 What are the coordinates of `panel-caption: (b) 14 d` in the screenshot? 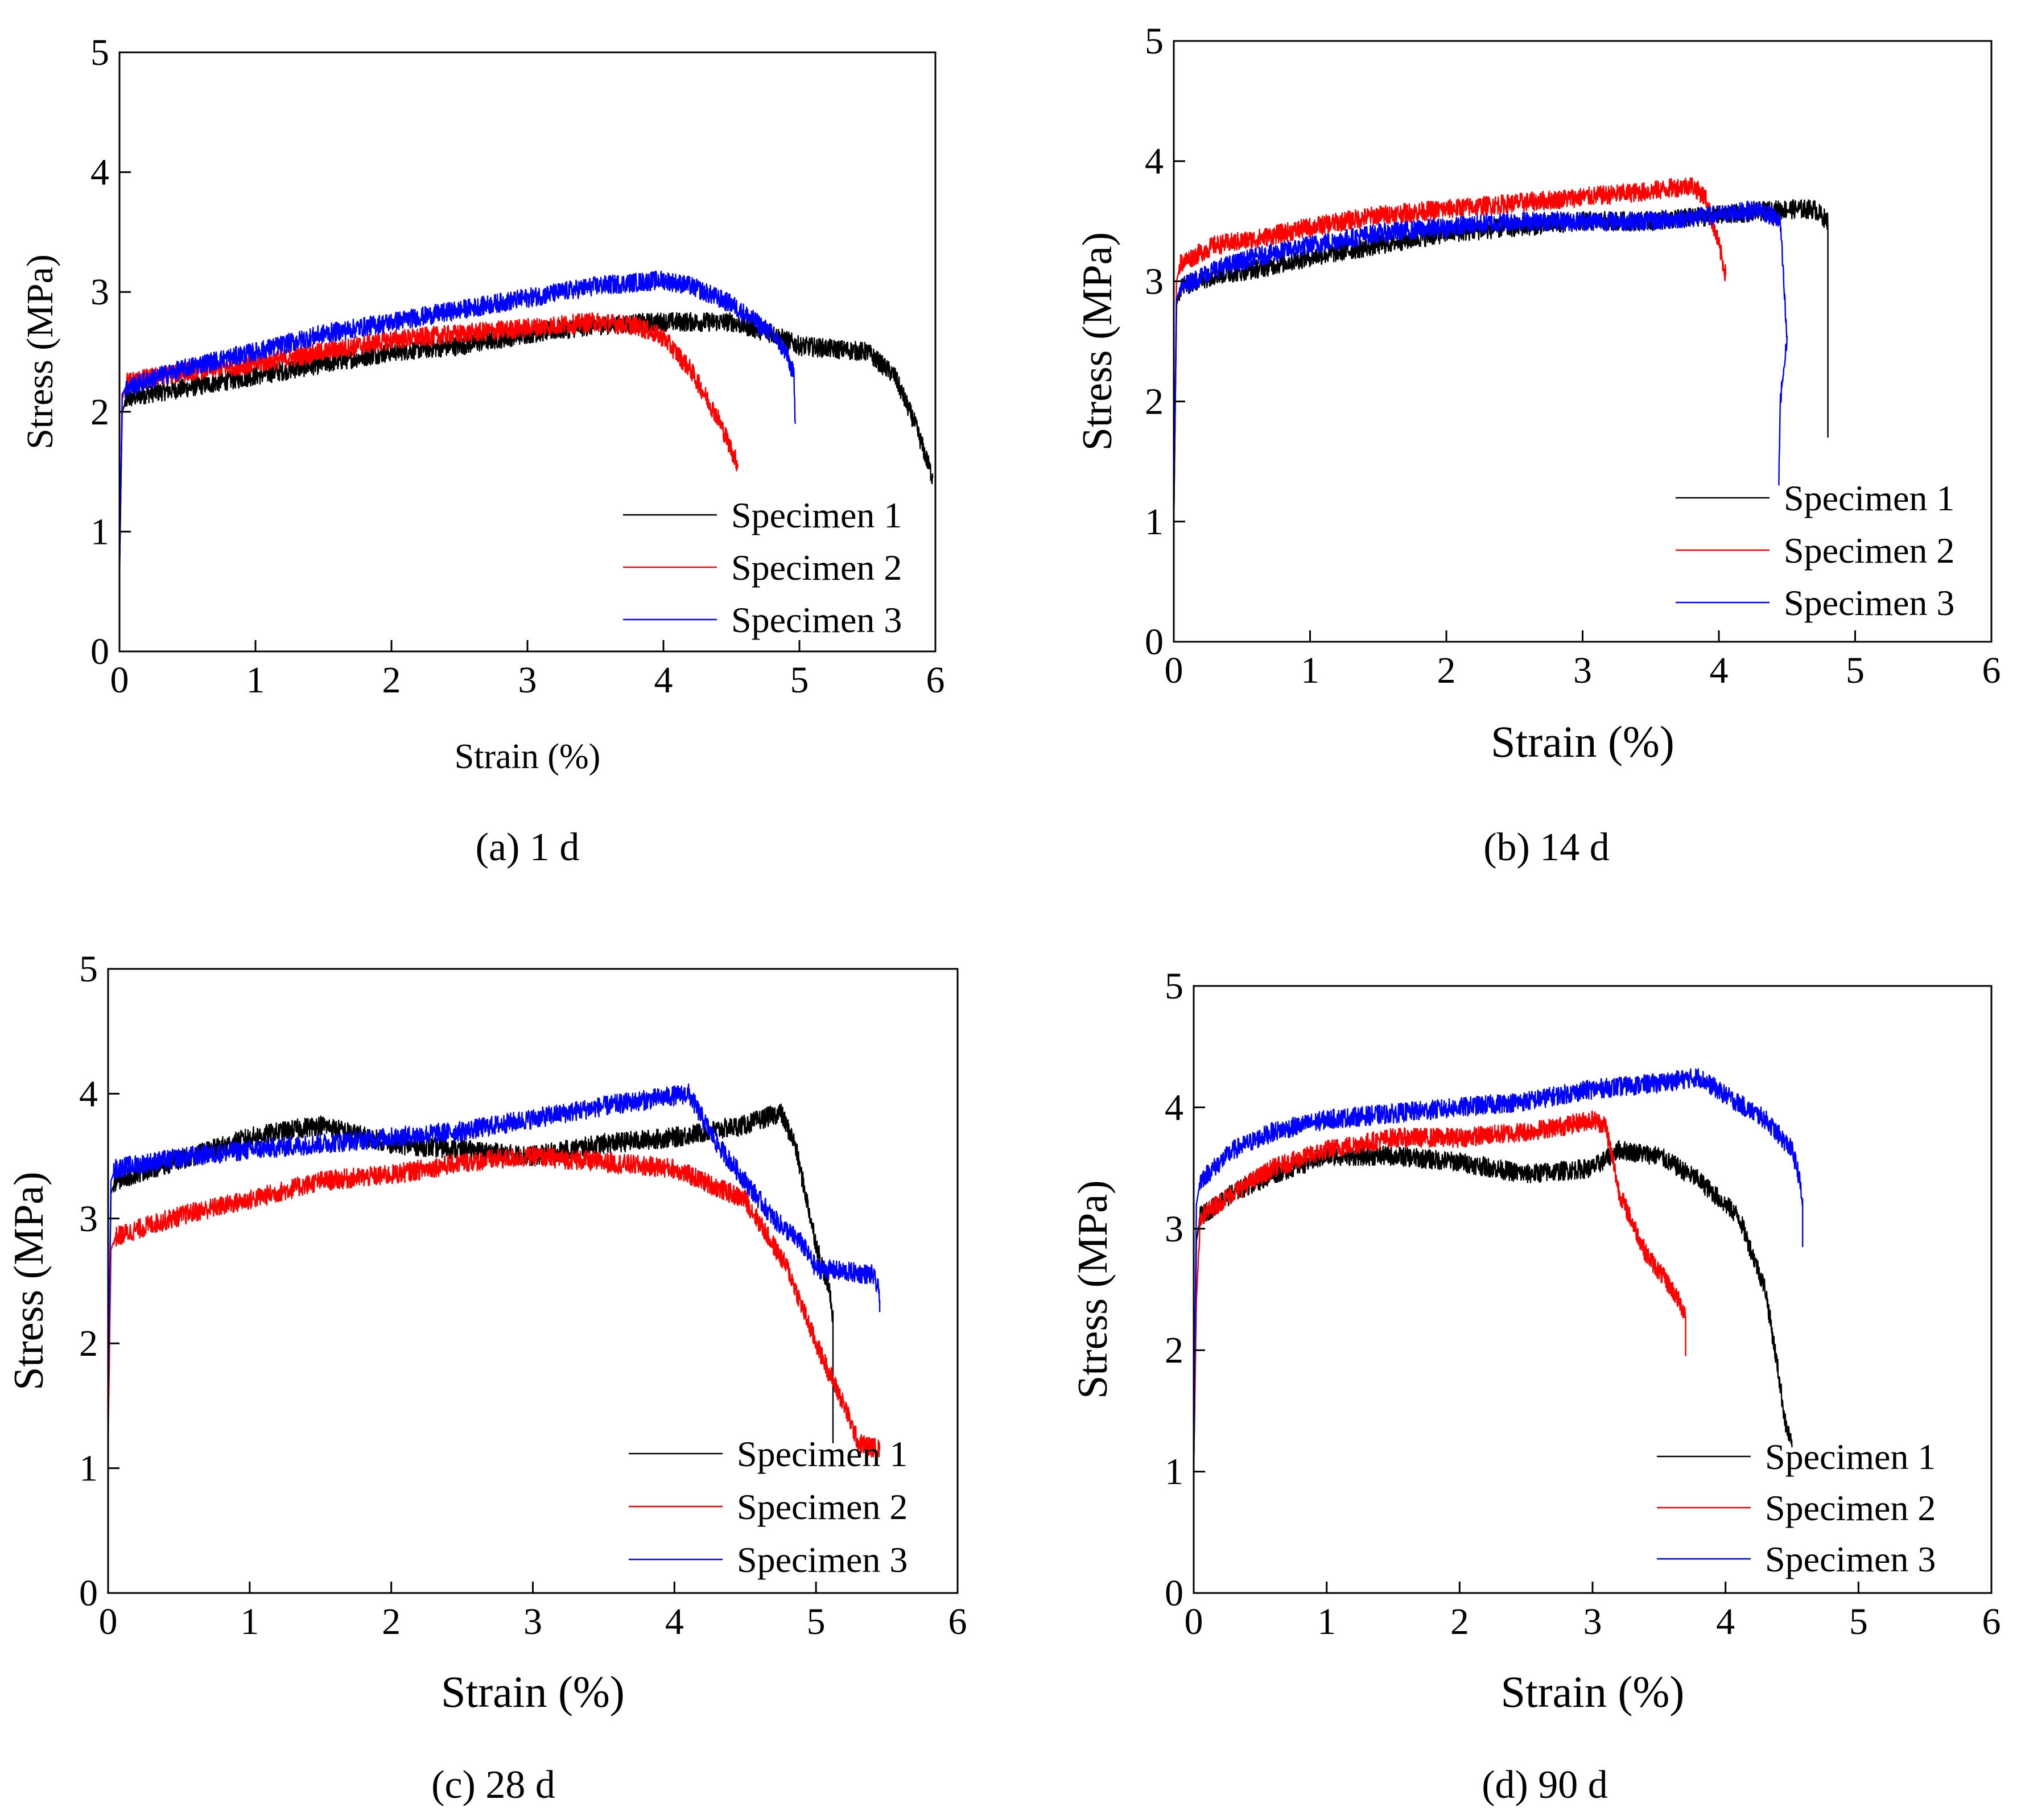 It's located at (1546, 847).